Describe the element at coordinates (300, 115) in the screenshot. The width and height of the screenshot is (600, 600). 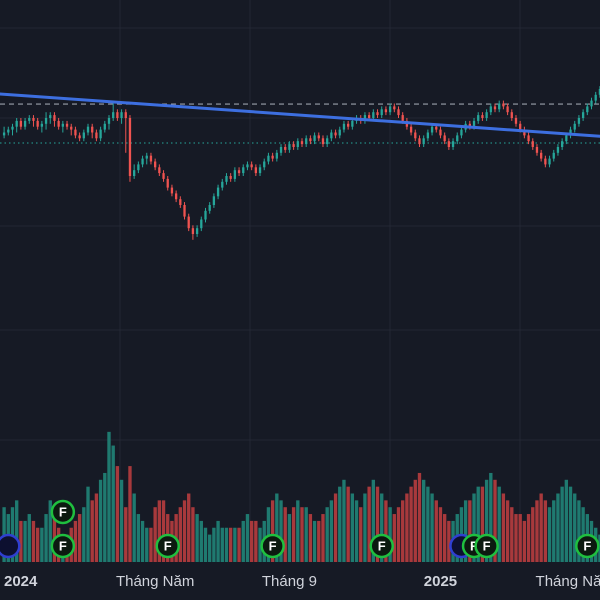
I see `trendline` at that location.